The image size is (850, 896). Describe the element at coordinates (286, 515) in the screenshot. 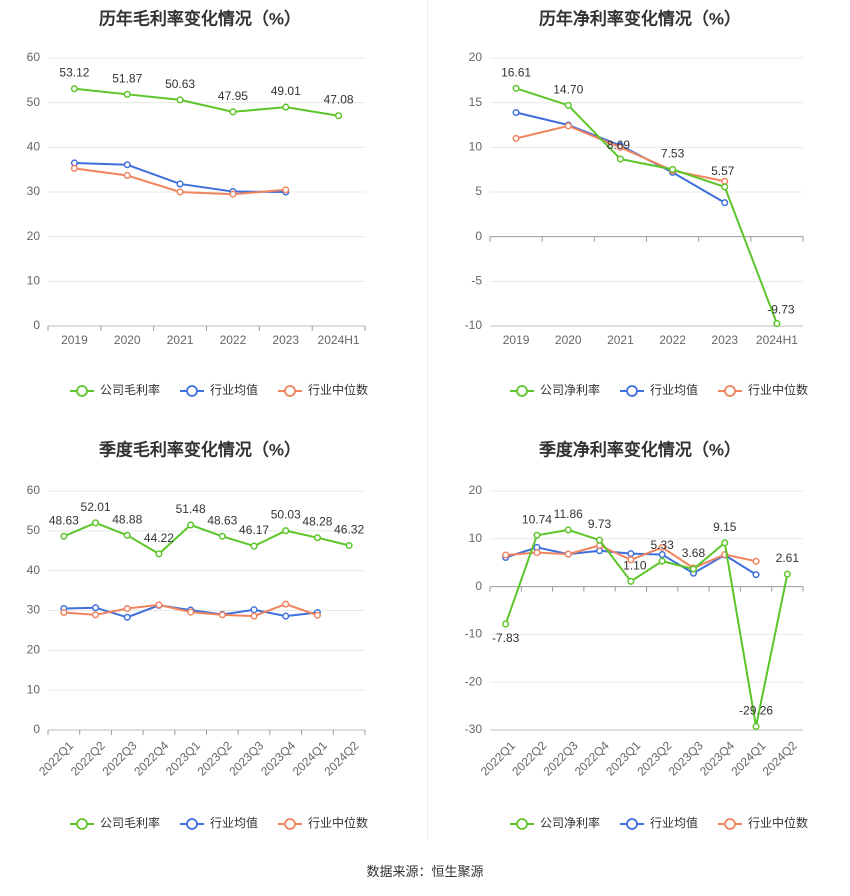

I see `data-label: 50.03` at that location.